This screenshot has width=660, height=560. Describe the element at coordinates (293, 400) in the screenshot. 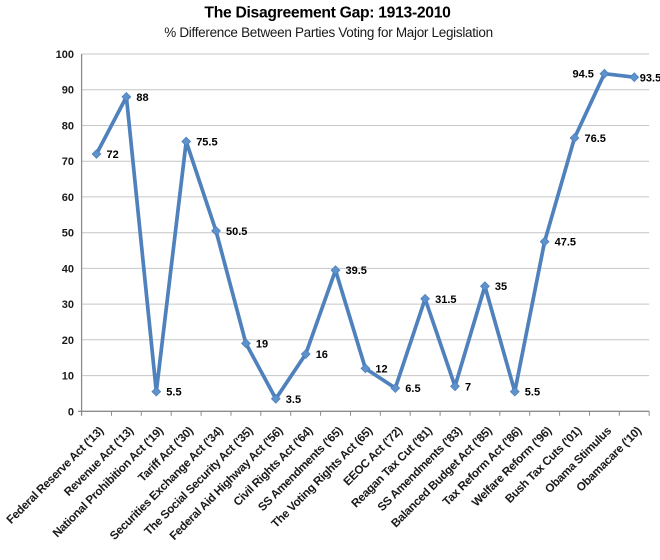

I see `svg-text: 3.5` at that location.